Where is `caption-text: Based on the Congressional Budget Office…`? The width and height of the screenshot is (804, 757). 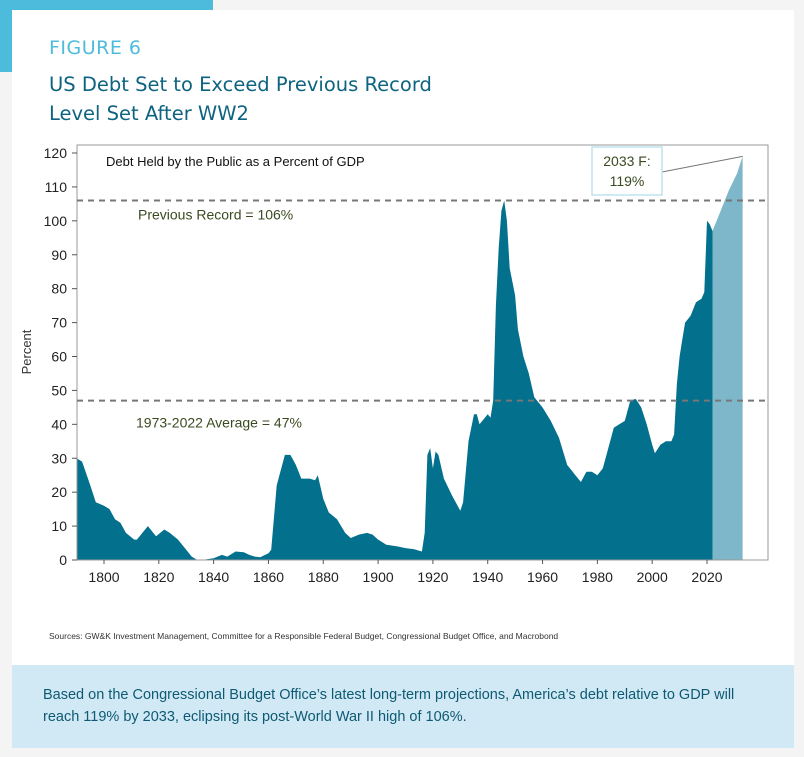
caption-text: Based on the Congressional Budget Office… is located at coordinates (389, 706).